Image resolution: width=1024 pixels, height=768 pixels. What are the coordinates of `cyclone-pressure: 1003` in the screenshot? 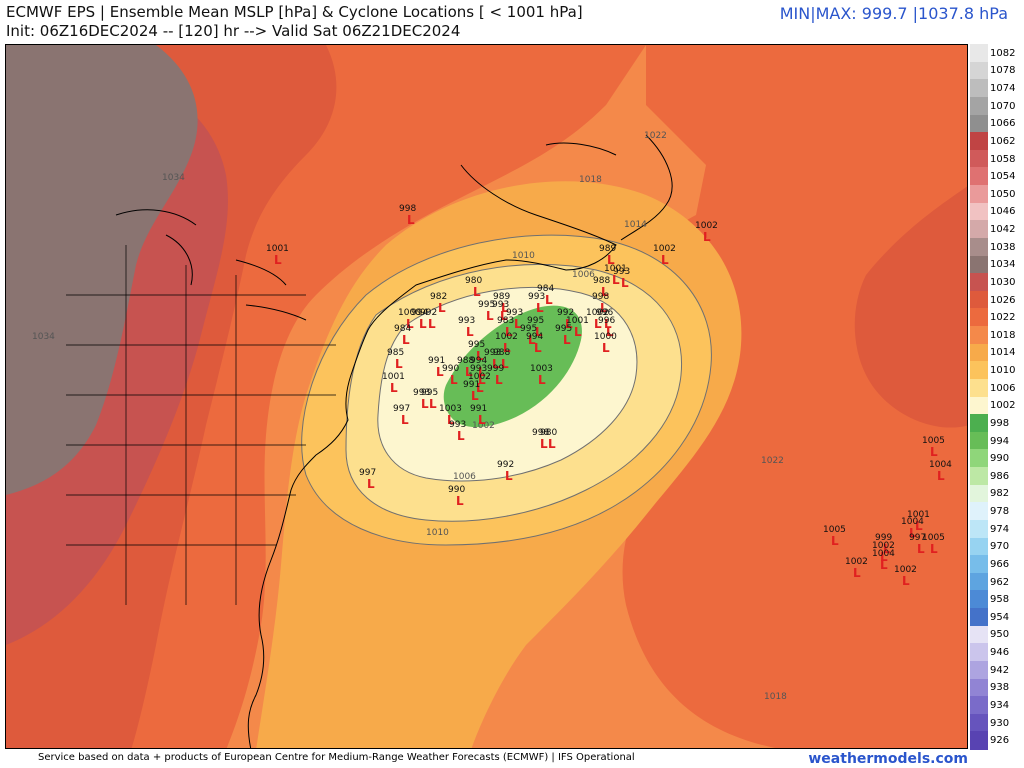 It's located at (450, 409).